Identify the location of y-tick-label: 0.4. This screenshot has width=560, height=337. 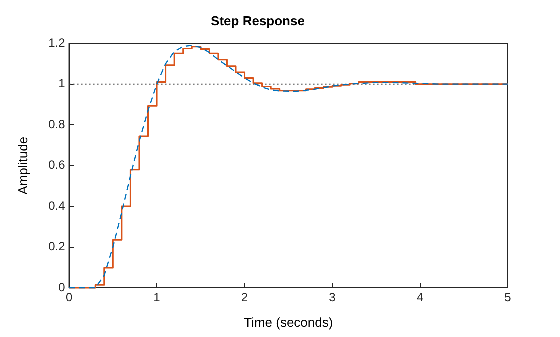
(57, 205).